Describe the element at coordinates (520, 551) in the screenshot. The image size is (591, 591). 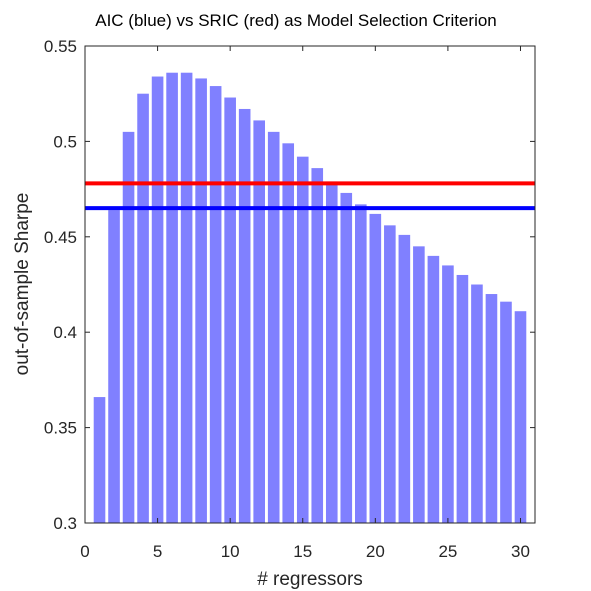
I see `x-tick-label-30: 30` at that location.